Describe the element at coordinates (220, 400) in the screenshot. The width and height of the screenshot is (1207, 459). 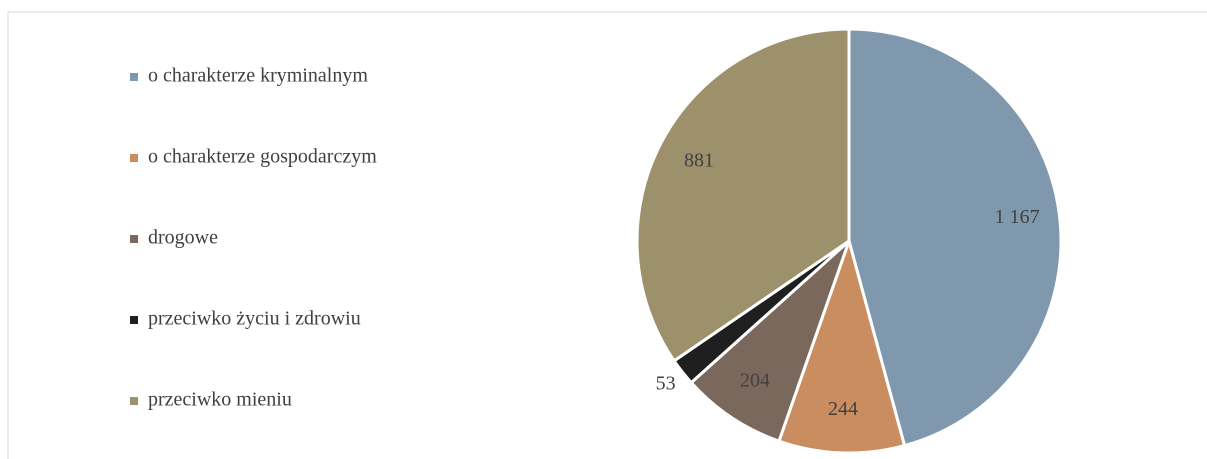
I see `legend-label: przeciwko mieniu` at that location.